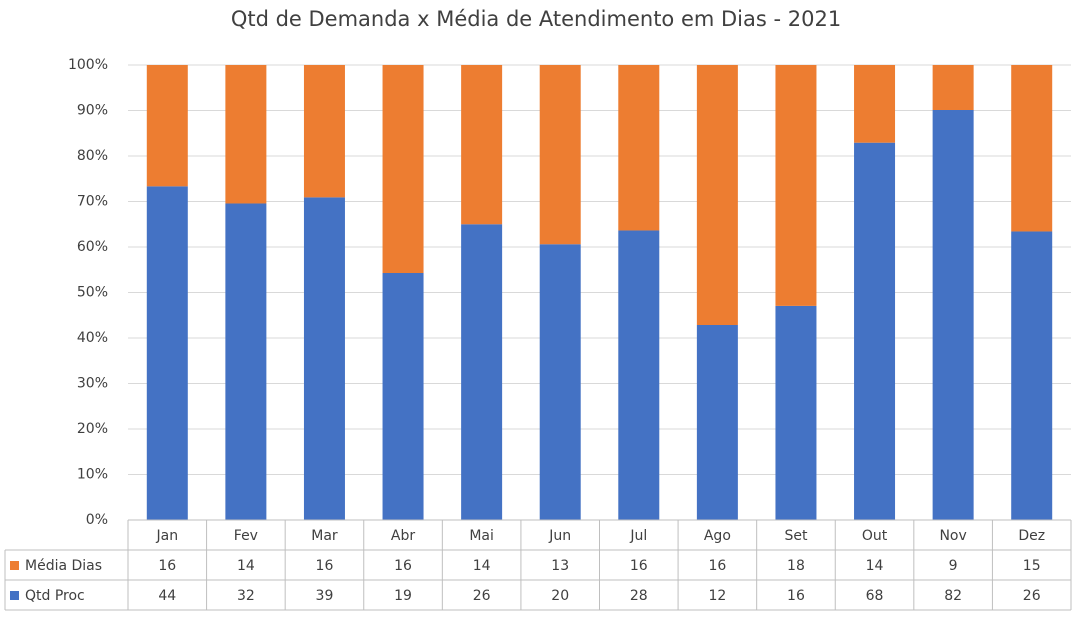 The width and height of the screenshot is (1072, 617). I want to click on y-tick-label: 100%, so click(88, 65).